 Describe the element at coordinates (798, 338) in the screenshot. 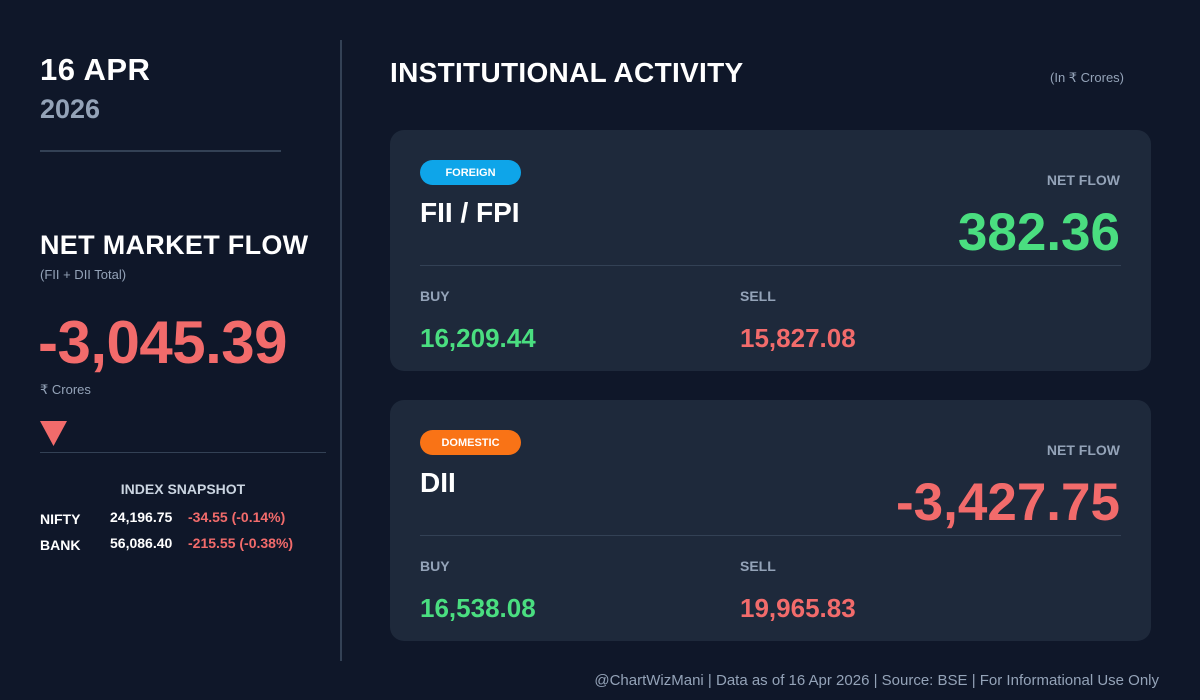

I see `sell-value: 15,827.08` at that location.